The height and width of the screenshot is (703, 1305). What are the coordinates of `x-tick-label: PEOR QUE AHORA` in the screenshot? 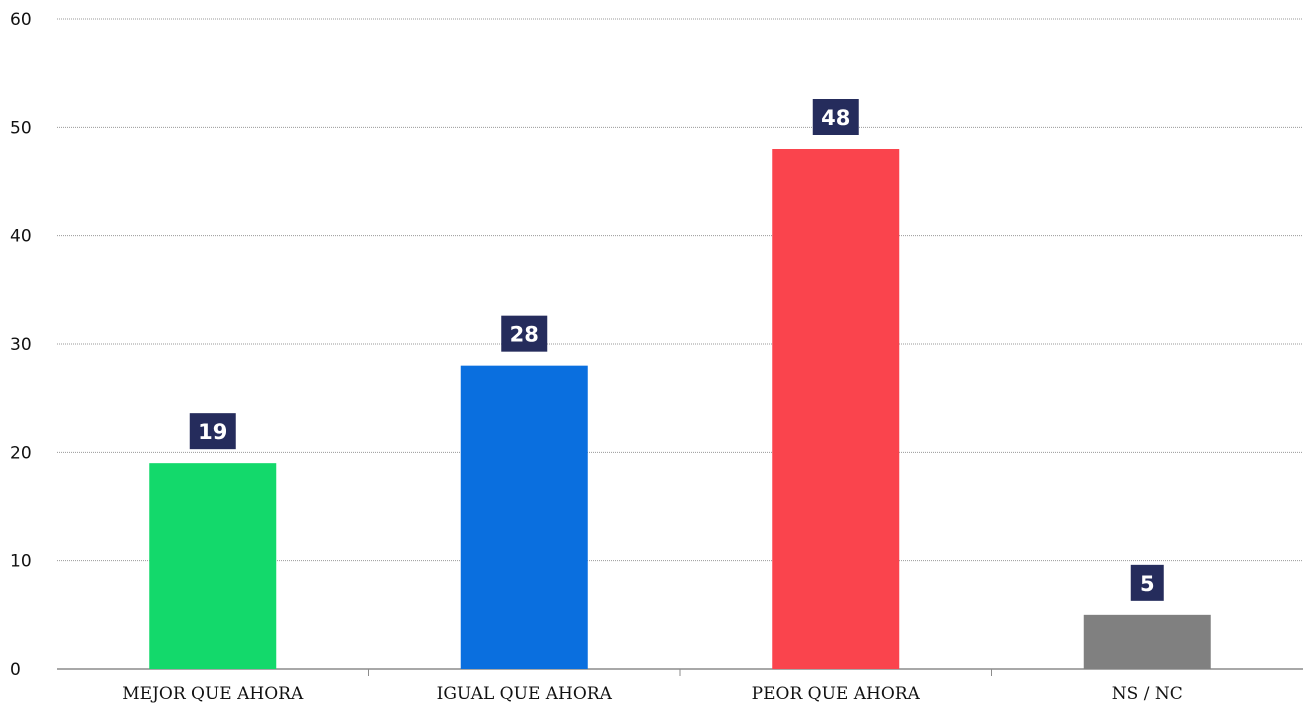 It's located at (836, 693).